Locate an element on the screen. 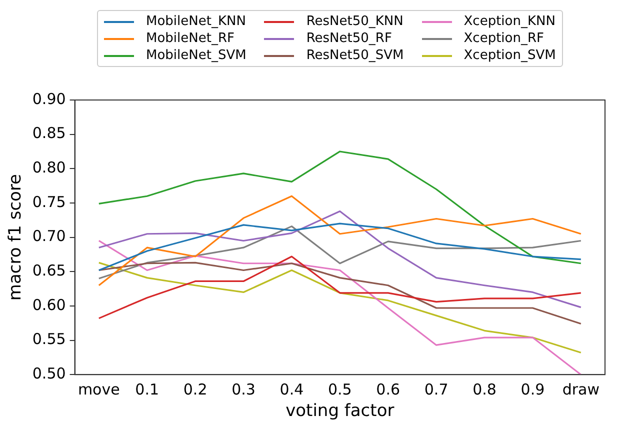  y-tick-label: 0.85 is located at coordinates (49, 133).